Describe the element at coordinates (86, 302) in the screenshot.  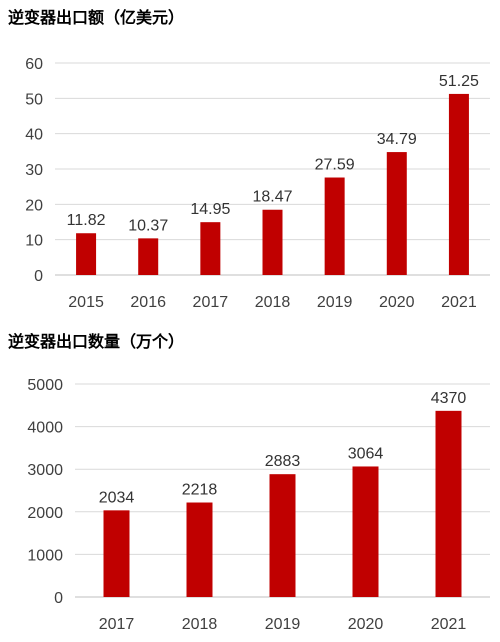
I see `x-tick-label: 2015` at that location.